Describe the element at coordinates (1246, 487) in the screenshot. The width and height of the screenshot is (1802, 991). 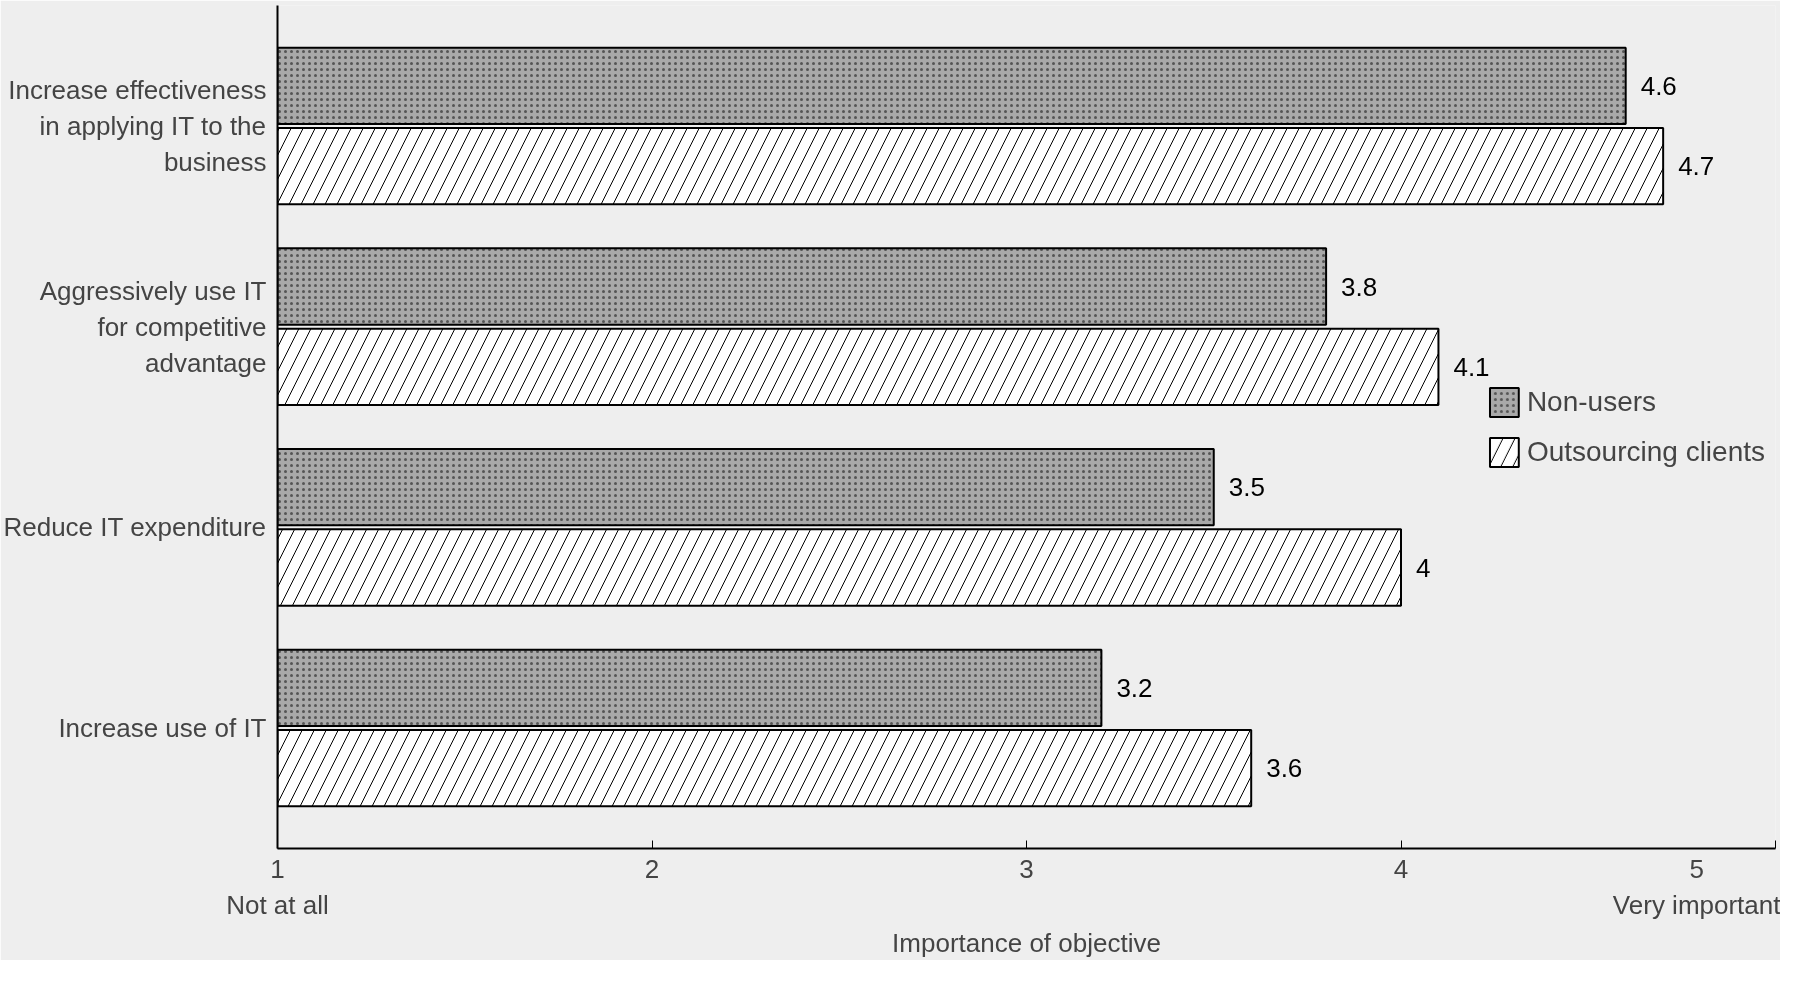
I see `data-label: 3.5` at that location.